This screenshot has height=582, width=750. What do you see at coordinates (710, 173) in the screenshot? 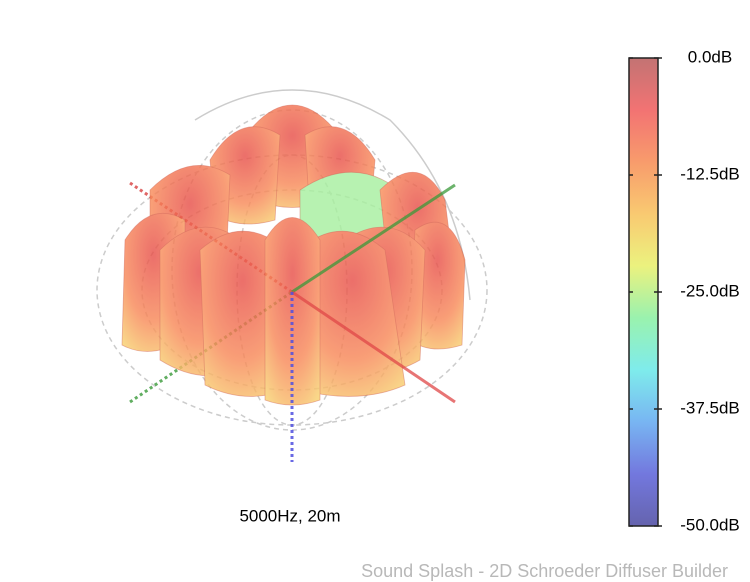
I see `tick-label: -12.5dB` at bounding box center [710, 173].